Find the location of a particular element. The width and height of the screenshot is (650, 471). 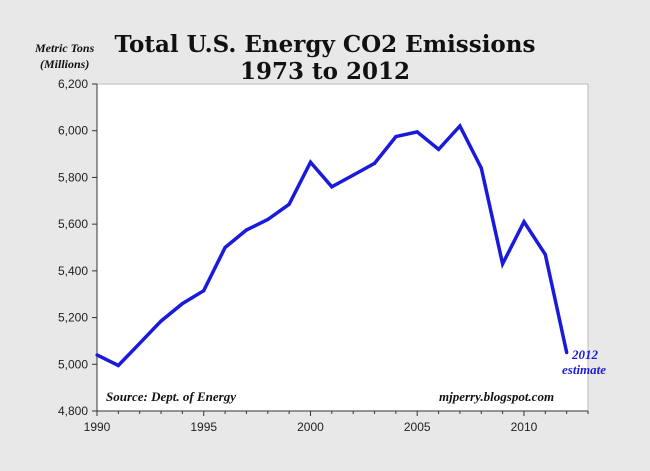

x-tick-label: 2000 is located at coordinates (310, 427).